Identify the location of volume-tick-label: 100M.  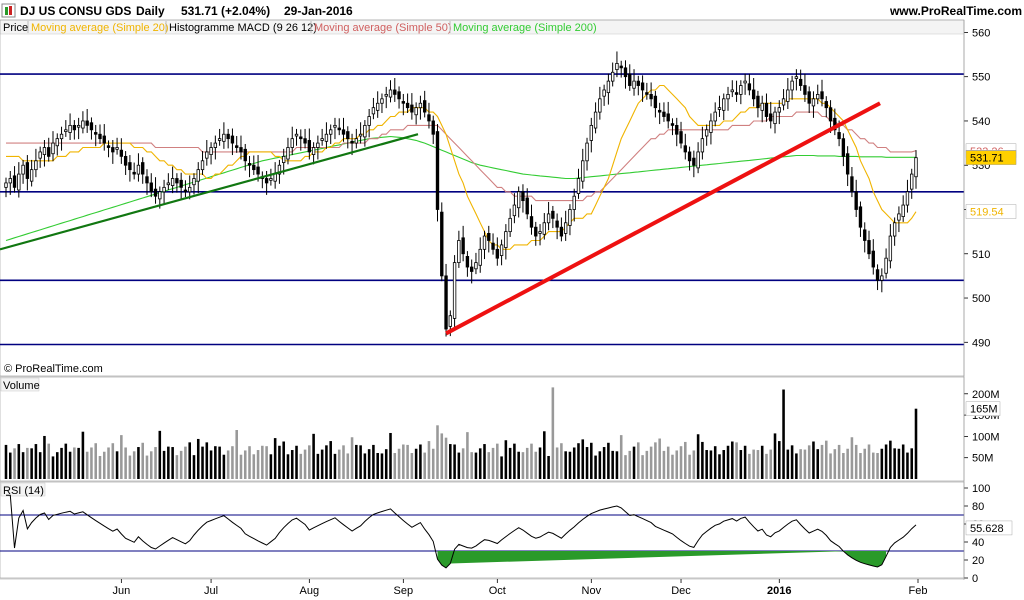
(986, 437).